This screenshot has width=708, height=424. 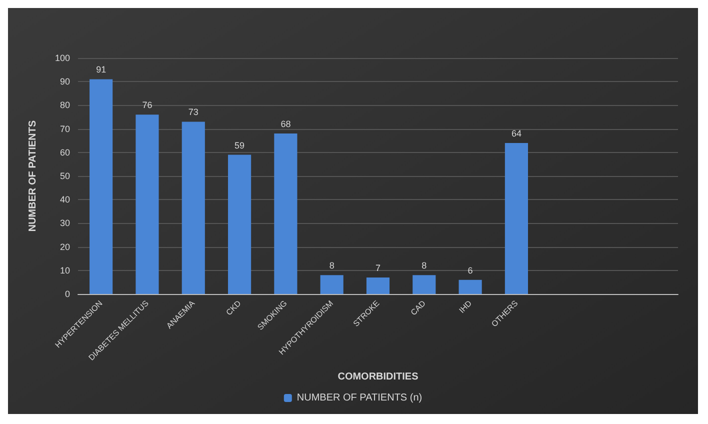 I want to click on y-tick-label: 20, so click(x=65, y=247).